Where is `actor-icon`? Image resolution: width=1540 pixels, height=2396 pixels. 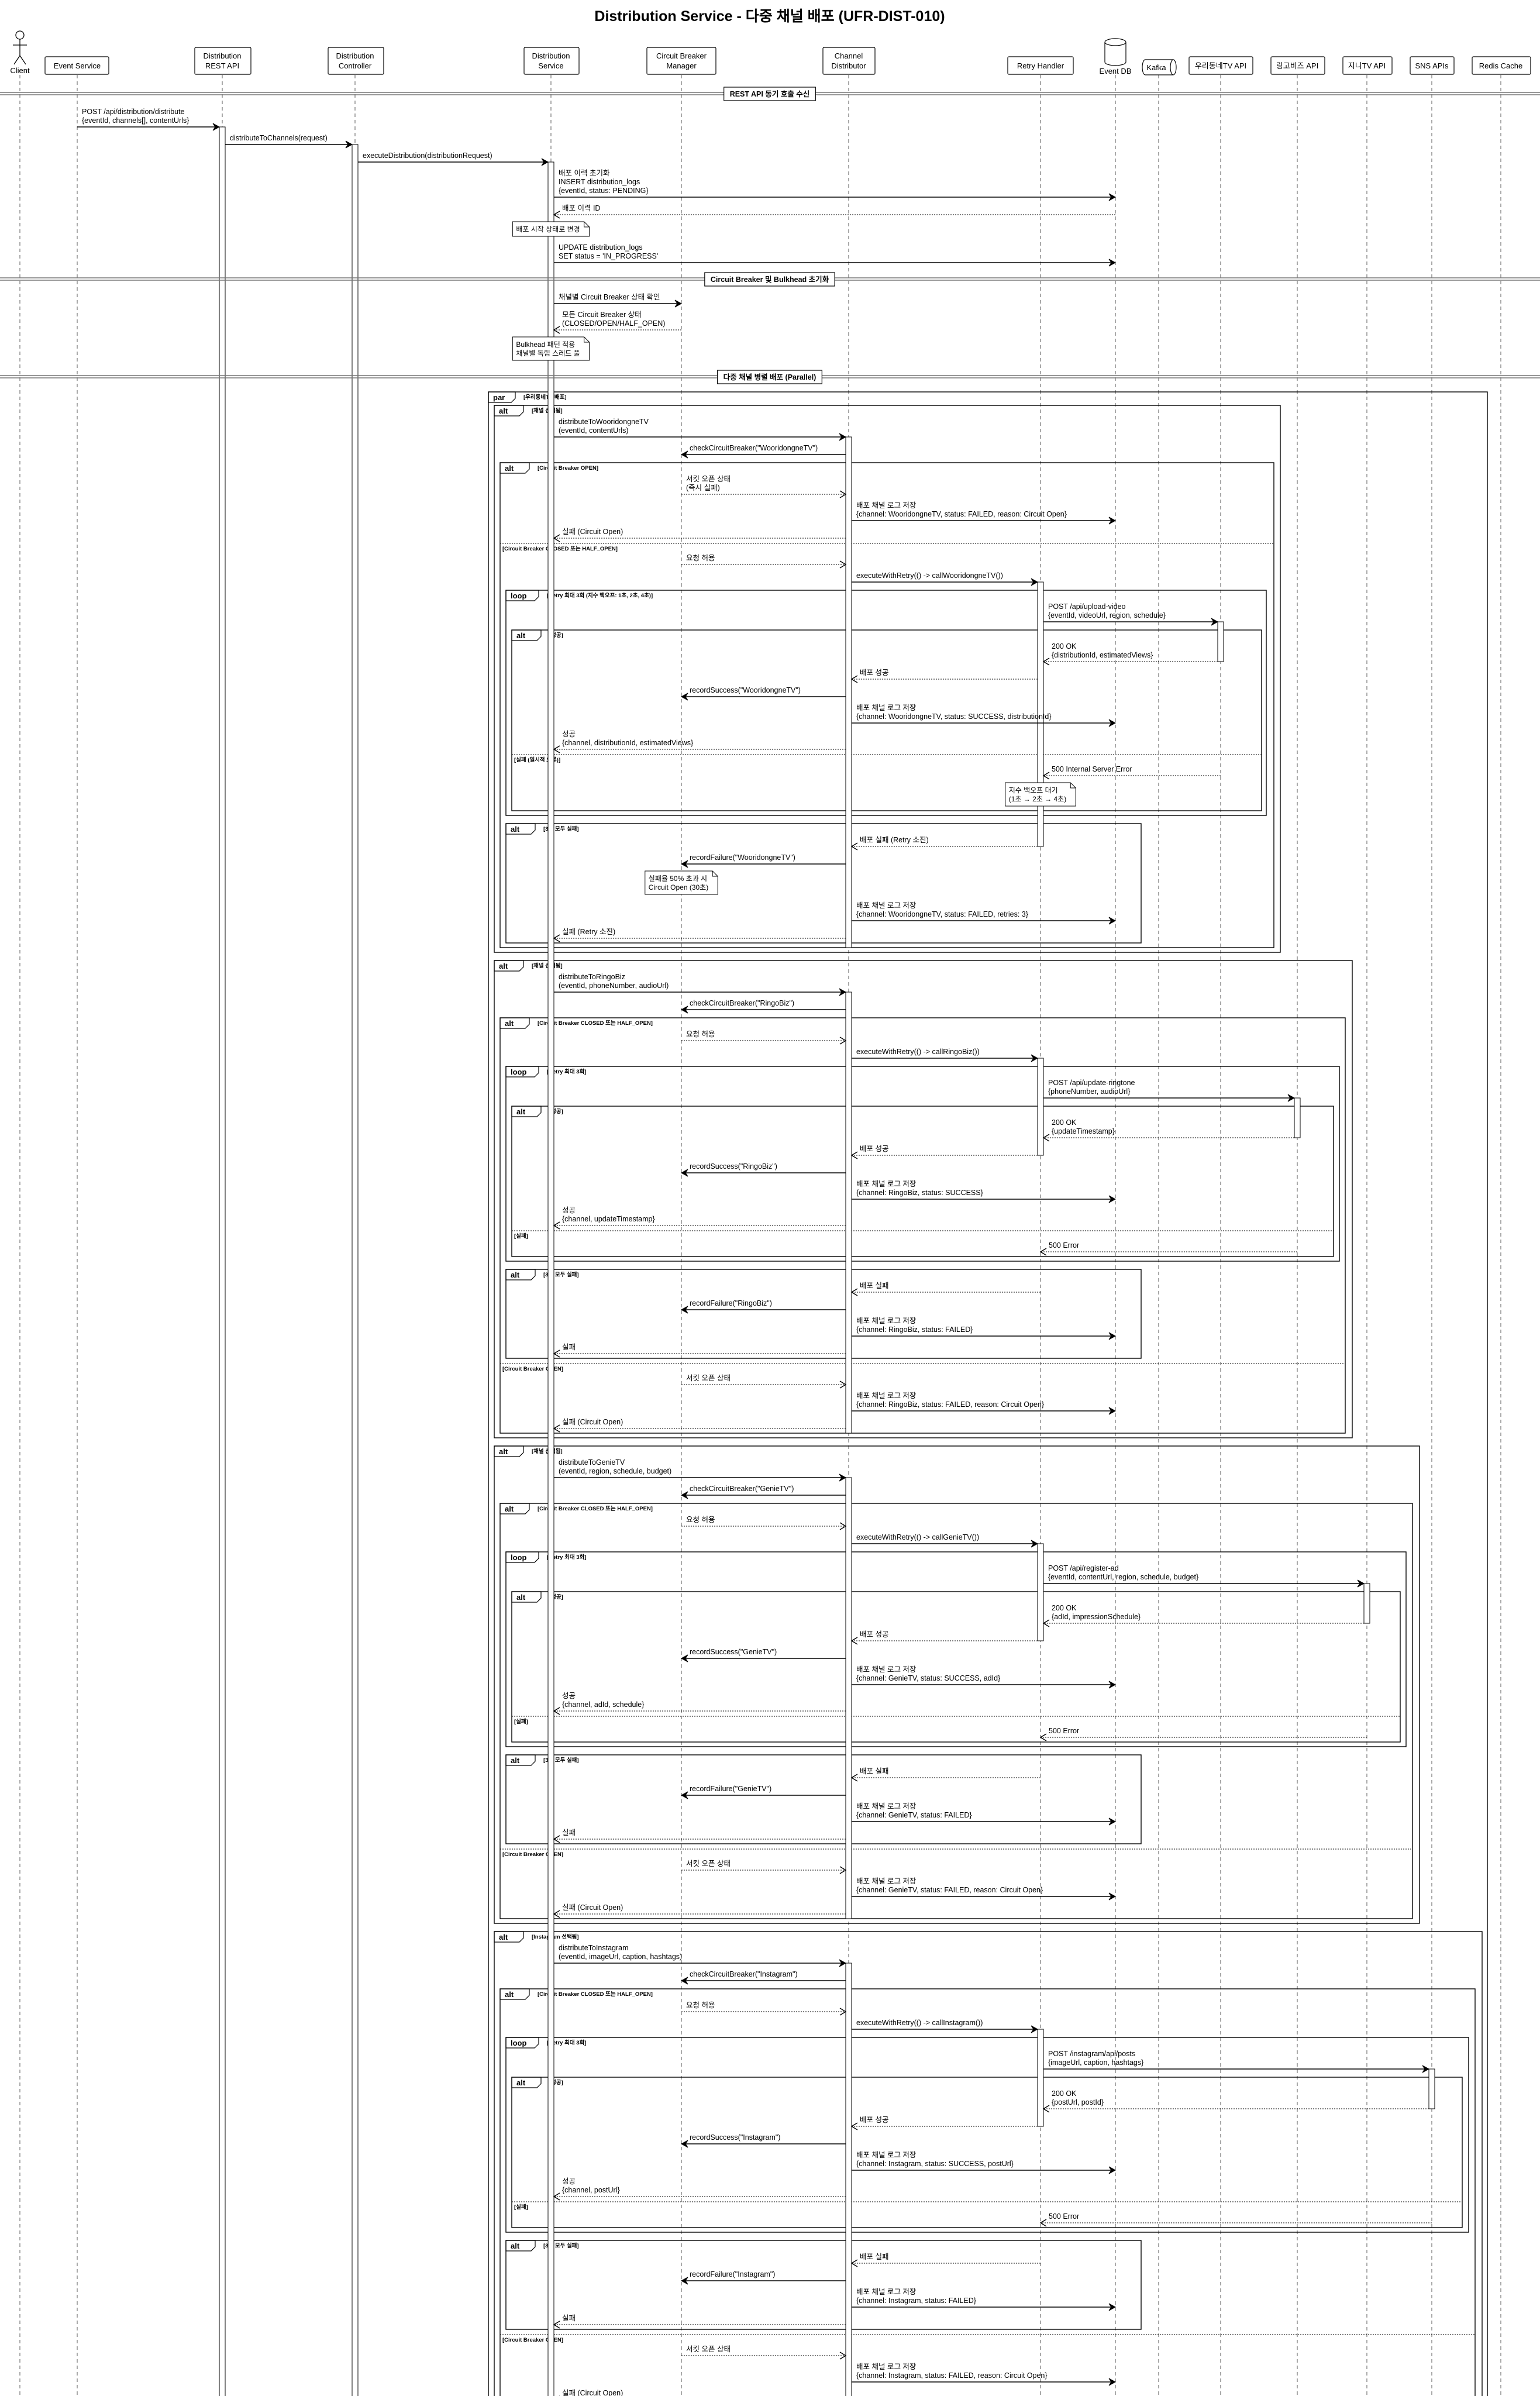
actor-icon is located at coordinates (20, 35).